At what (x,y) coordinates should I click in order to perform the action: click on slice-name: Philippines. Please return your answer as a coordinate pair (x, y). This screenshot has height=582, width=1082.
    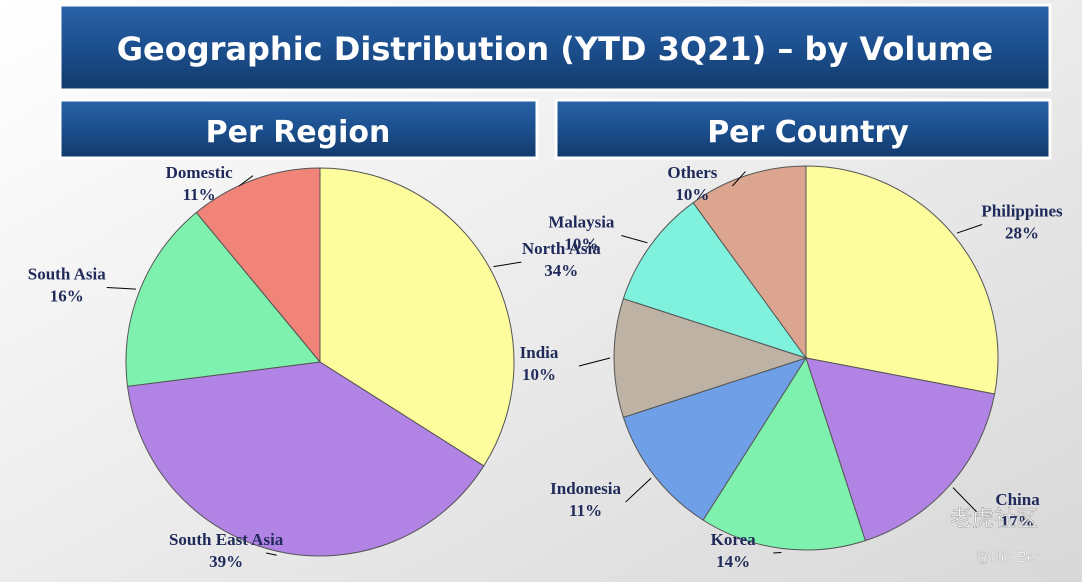
    Looking at the image, I should click on (1022, 210).